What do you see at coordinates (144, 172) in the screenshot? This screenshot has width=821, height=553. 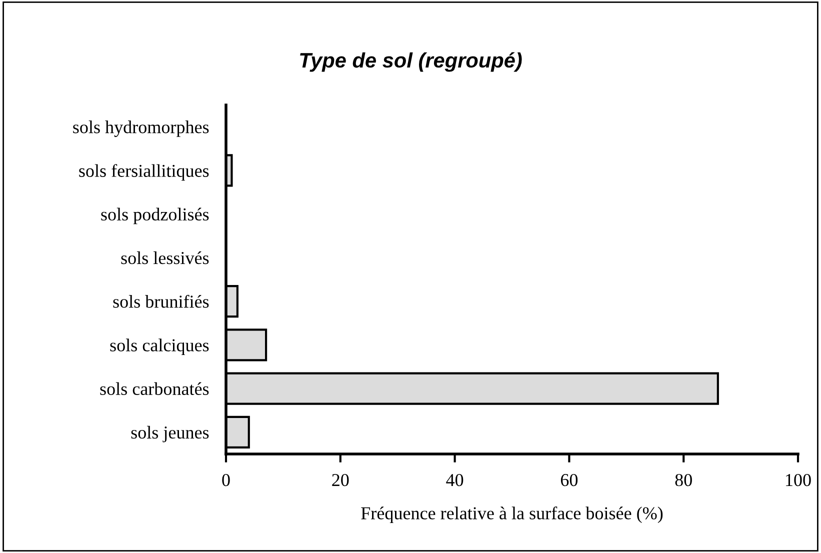 I see `y-tick-label: sols fersiallitiques` at bounding box center [144, 172].